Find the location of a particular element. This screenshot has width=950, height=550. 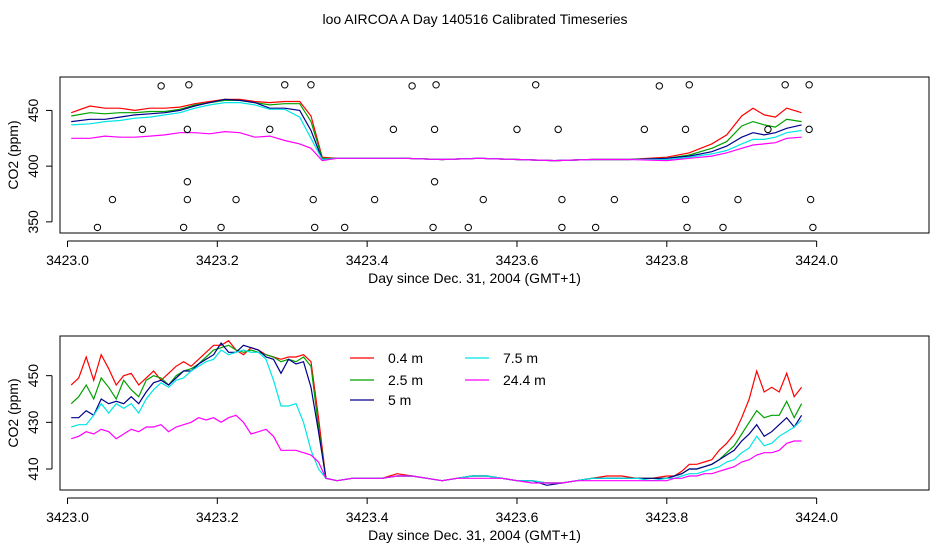

legend-label: 7.5 m is located at coordinates (520, 358).